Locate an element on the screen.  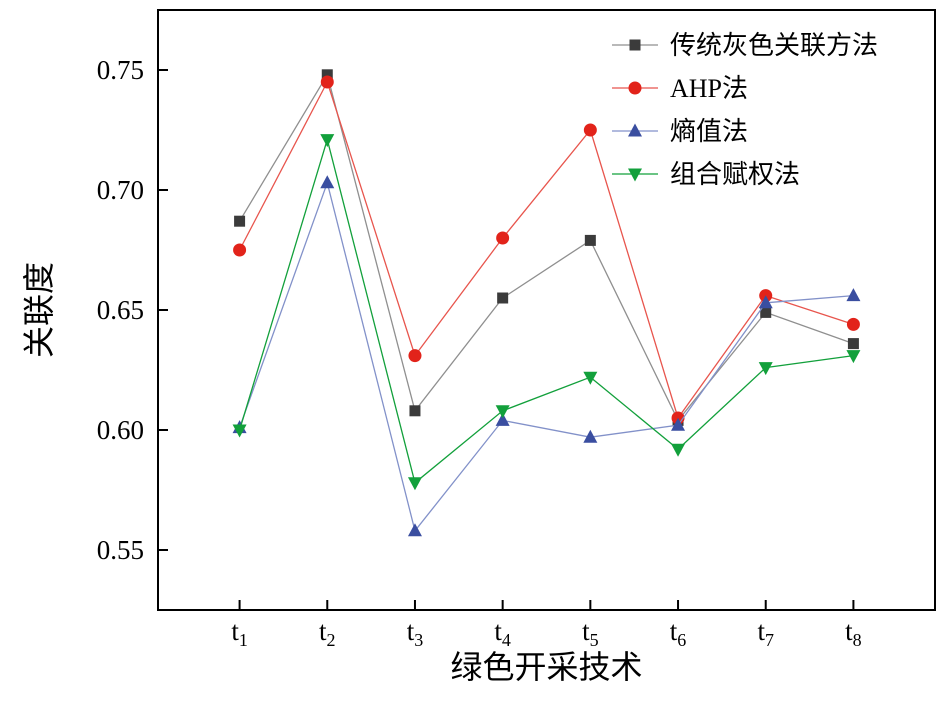
y-tick-label: 0.75 is located at coordinates (120, 70).